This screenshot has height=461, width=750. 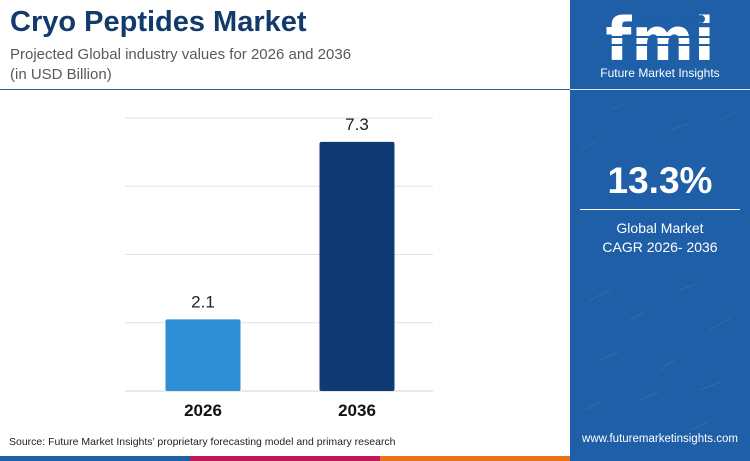 What do you see at coordinates (660, 247) in the screenshot?
I see `cagr-label-line-2: CAGR 2026- 2036` at bounding box center [660, 247].